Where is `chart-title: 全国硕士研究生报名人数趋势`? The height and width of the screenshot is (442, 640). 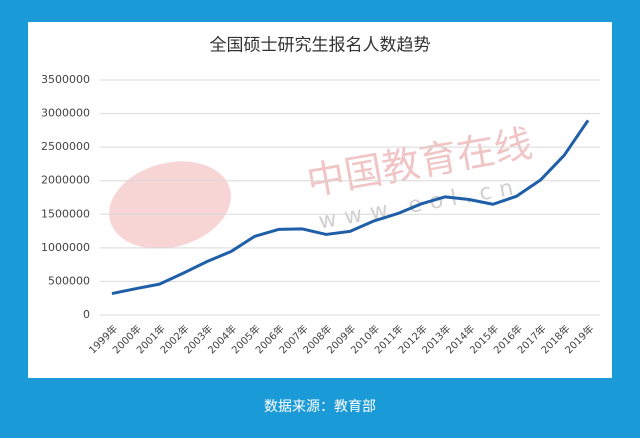 chart-title: 全国硕士研究生报名人数趋势 is located at coordinates (320, 46).